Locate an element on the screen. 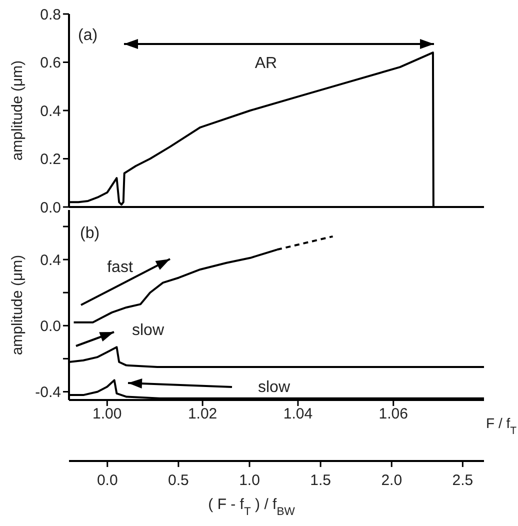 The width and height of the screenshot is (518, 526). annotation: AR is located at coordinates (266, 63).